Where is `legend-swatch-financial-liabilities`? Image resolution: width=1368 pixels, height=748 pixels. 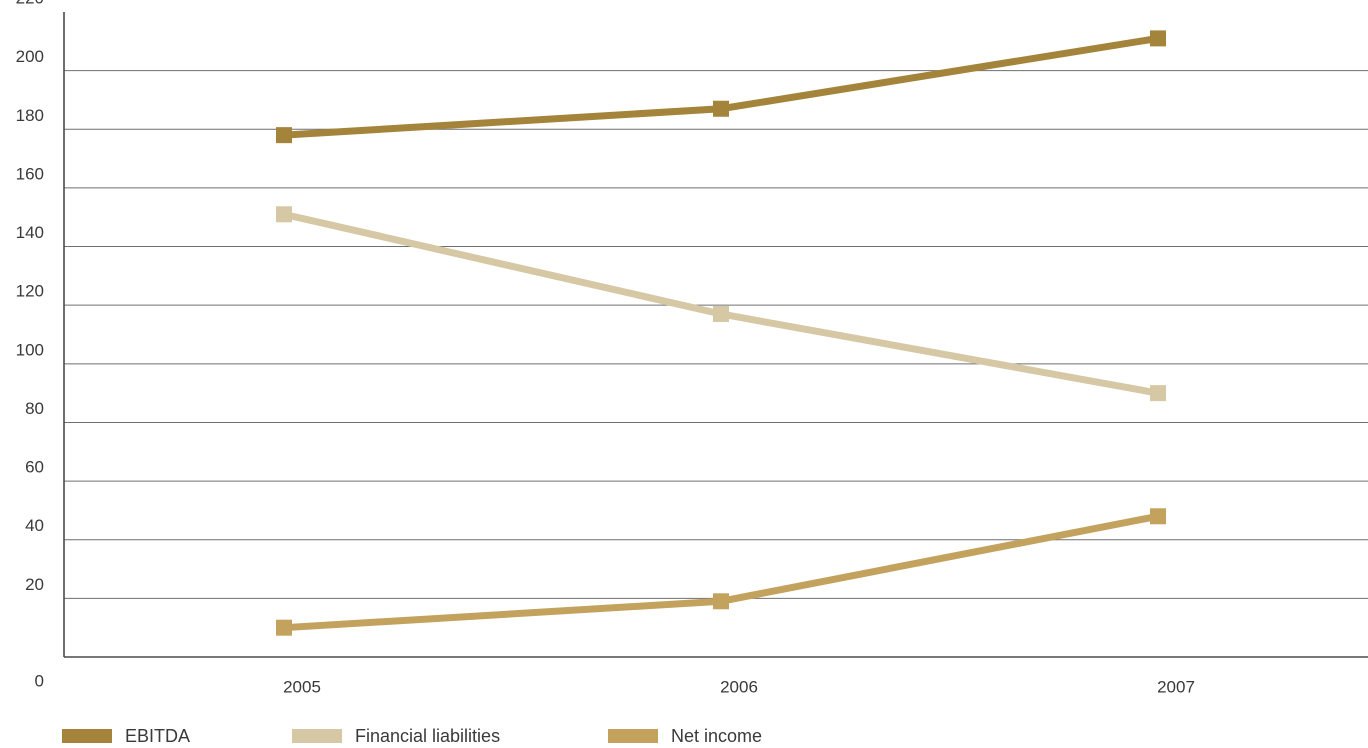 legend-swatch-financial-liabilities is located at coordinates (317, 736).